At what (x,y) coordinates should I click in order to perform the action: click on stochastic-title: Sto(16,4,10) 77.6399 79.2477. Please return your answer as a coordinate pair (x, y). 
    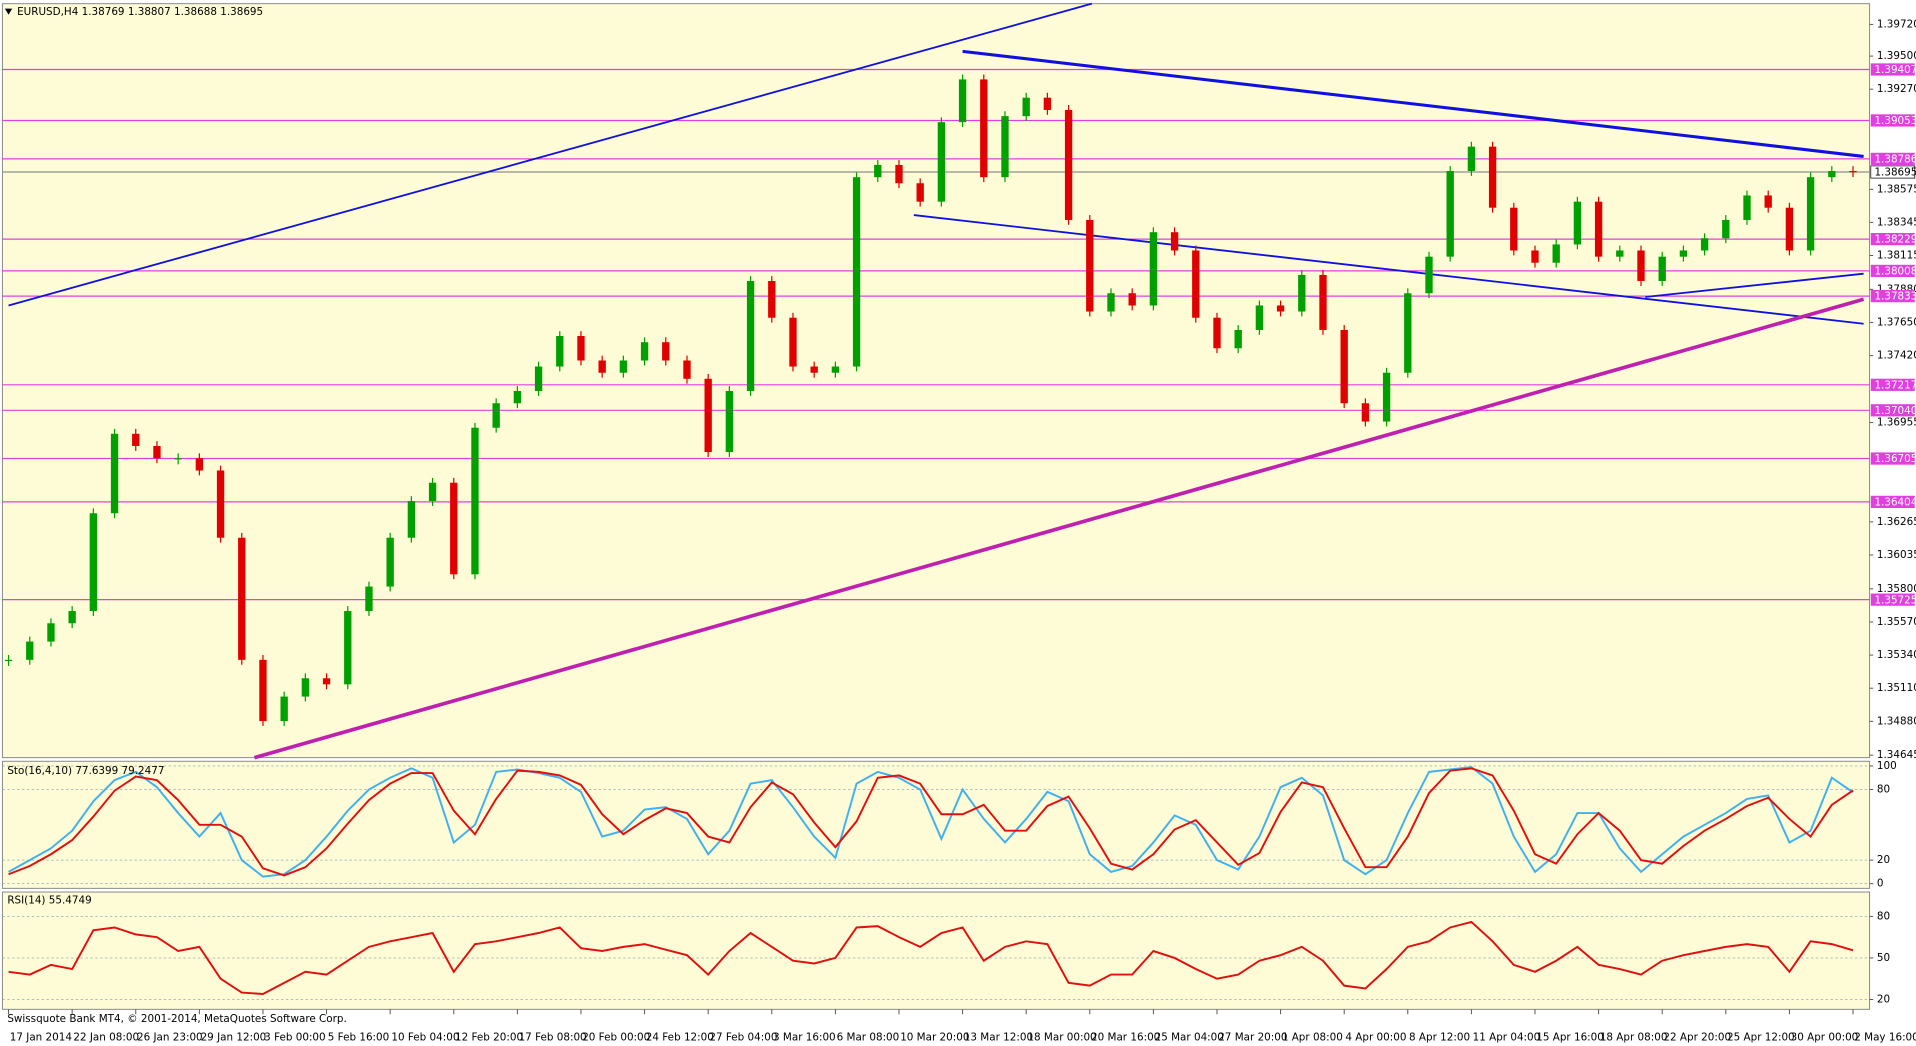
    Looking at the image, I should click on (85, 771).